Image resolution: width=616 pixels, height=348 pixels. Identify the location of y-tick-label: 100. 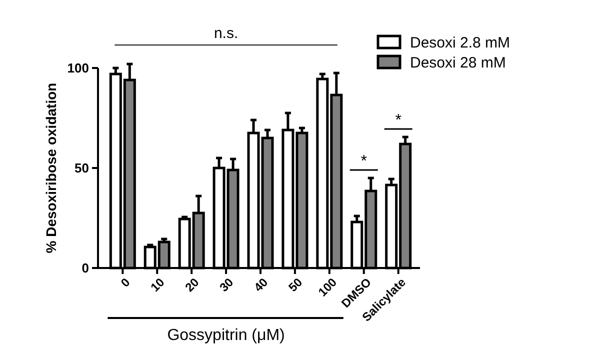
(78, 68).